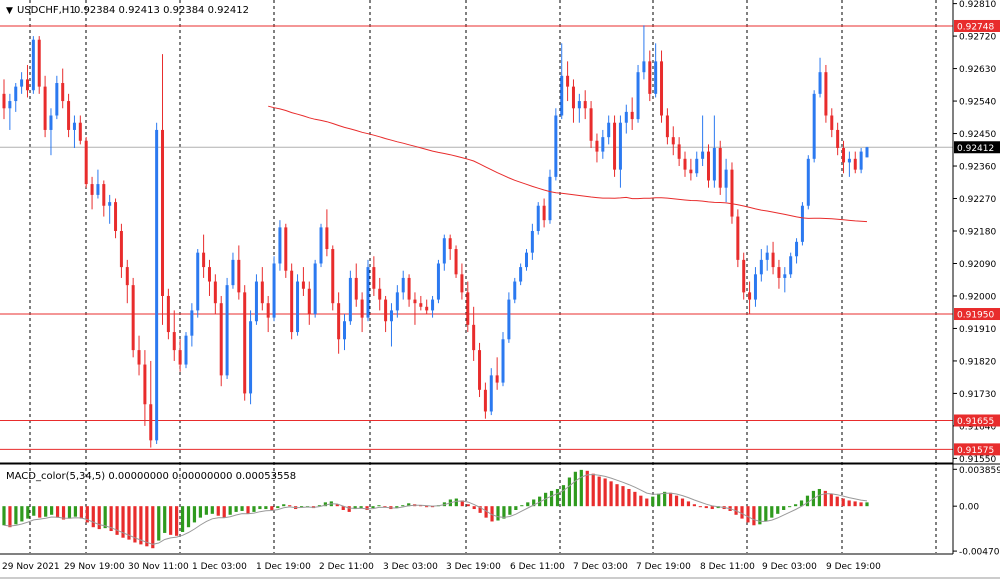 This screenshot has width=1000, height=585. I want to click on x-tick-label: 7 Dec 19:00, so click(663, 567).